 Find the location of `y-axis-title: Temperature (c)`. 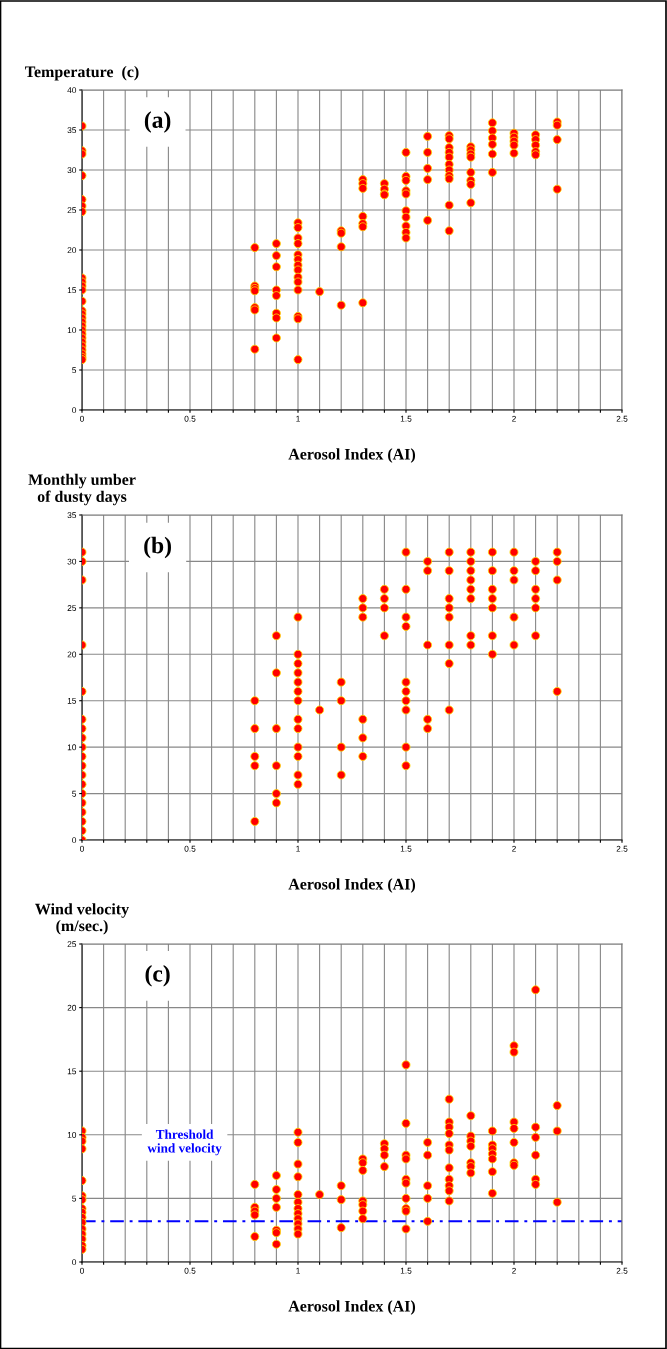

y-axis-title: Temperature (c) is located at coordinates (82, 73).